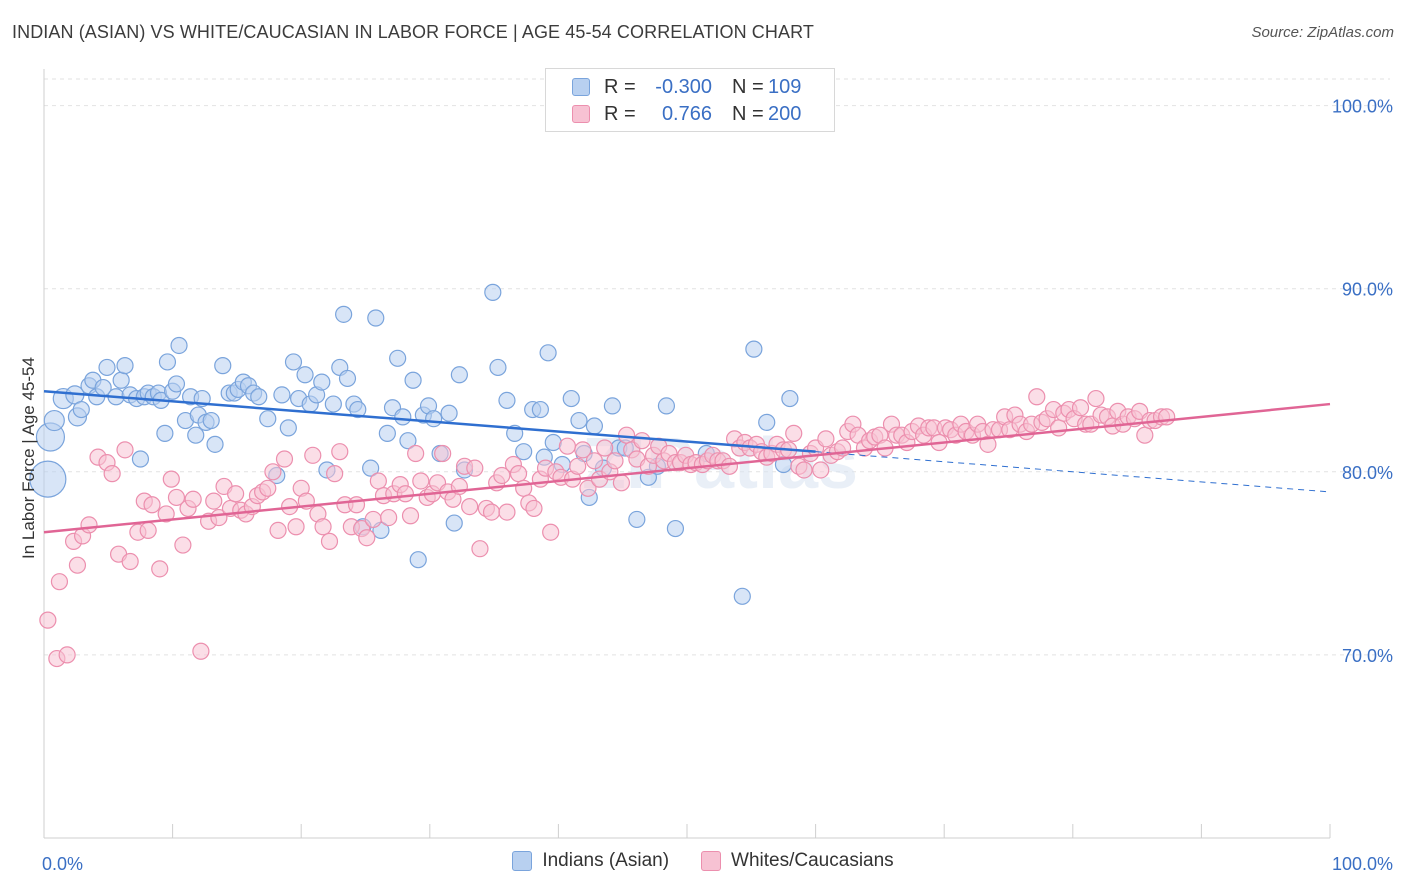  I want to click on legend-swatch-pink, so click(711, 861).